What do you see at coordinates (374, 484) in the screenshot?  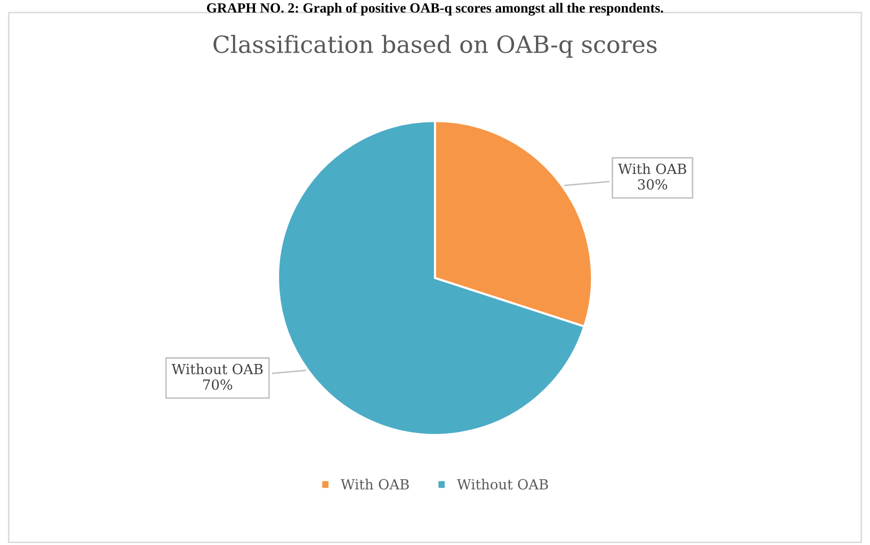 I see `legend-label: With OAB` at bounding box center [374, 484].